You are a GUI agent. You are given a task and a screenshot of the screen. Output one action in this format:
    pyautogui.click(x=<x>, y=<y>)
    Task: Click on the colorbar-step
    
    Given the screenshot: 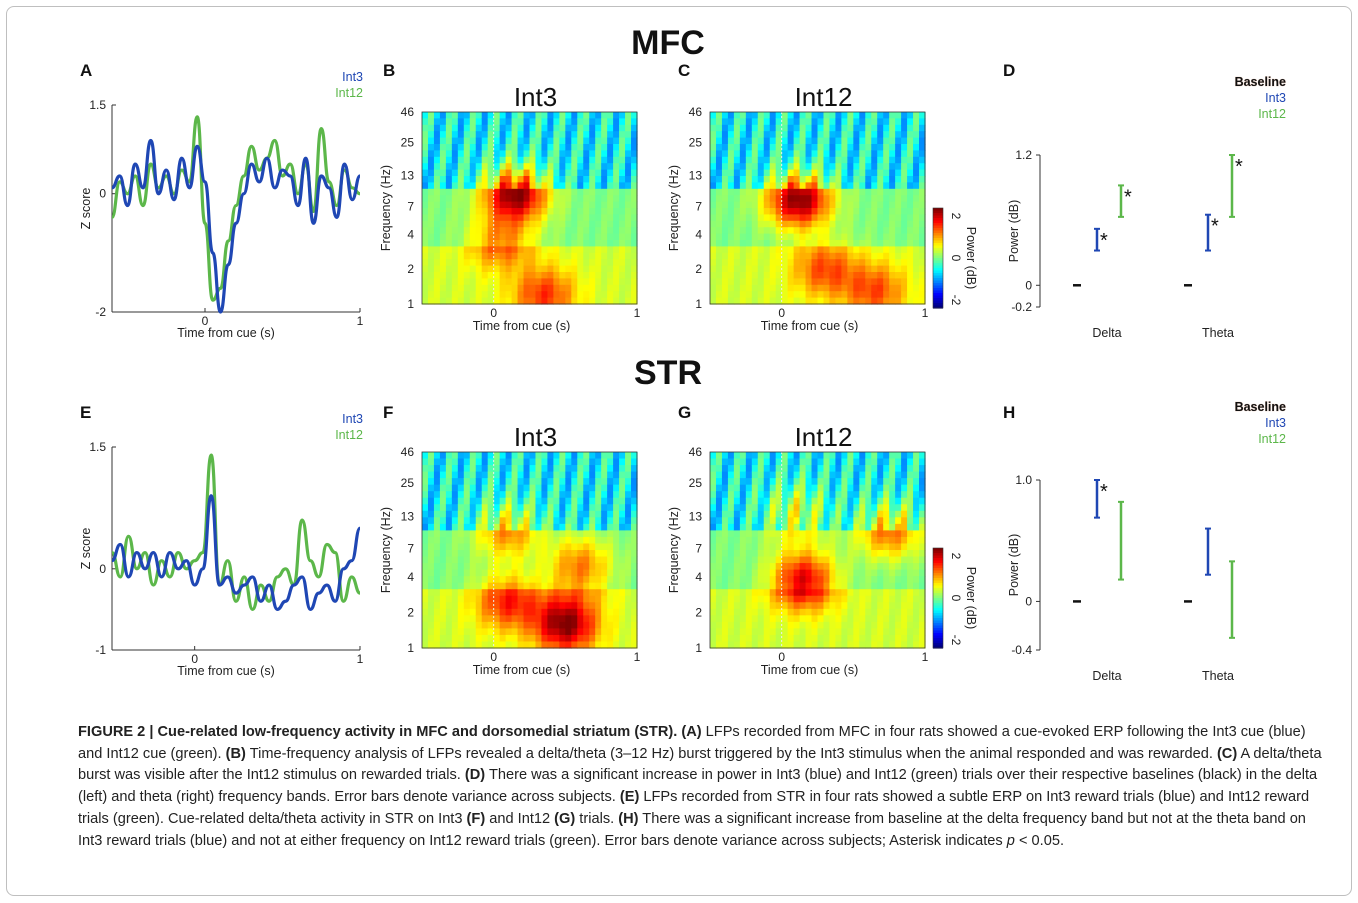 What is the action you would take?
    pyautogui.click(x=938, y=552)
    